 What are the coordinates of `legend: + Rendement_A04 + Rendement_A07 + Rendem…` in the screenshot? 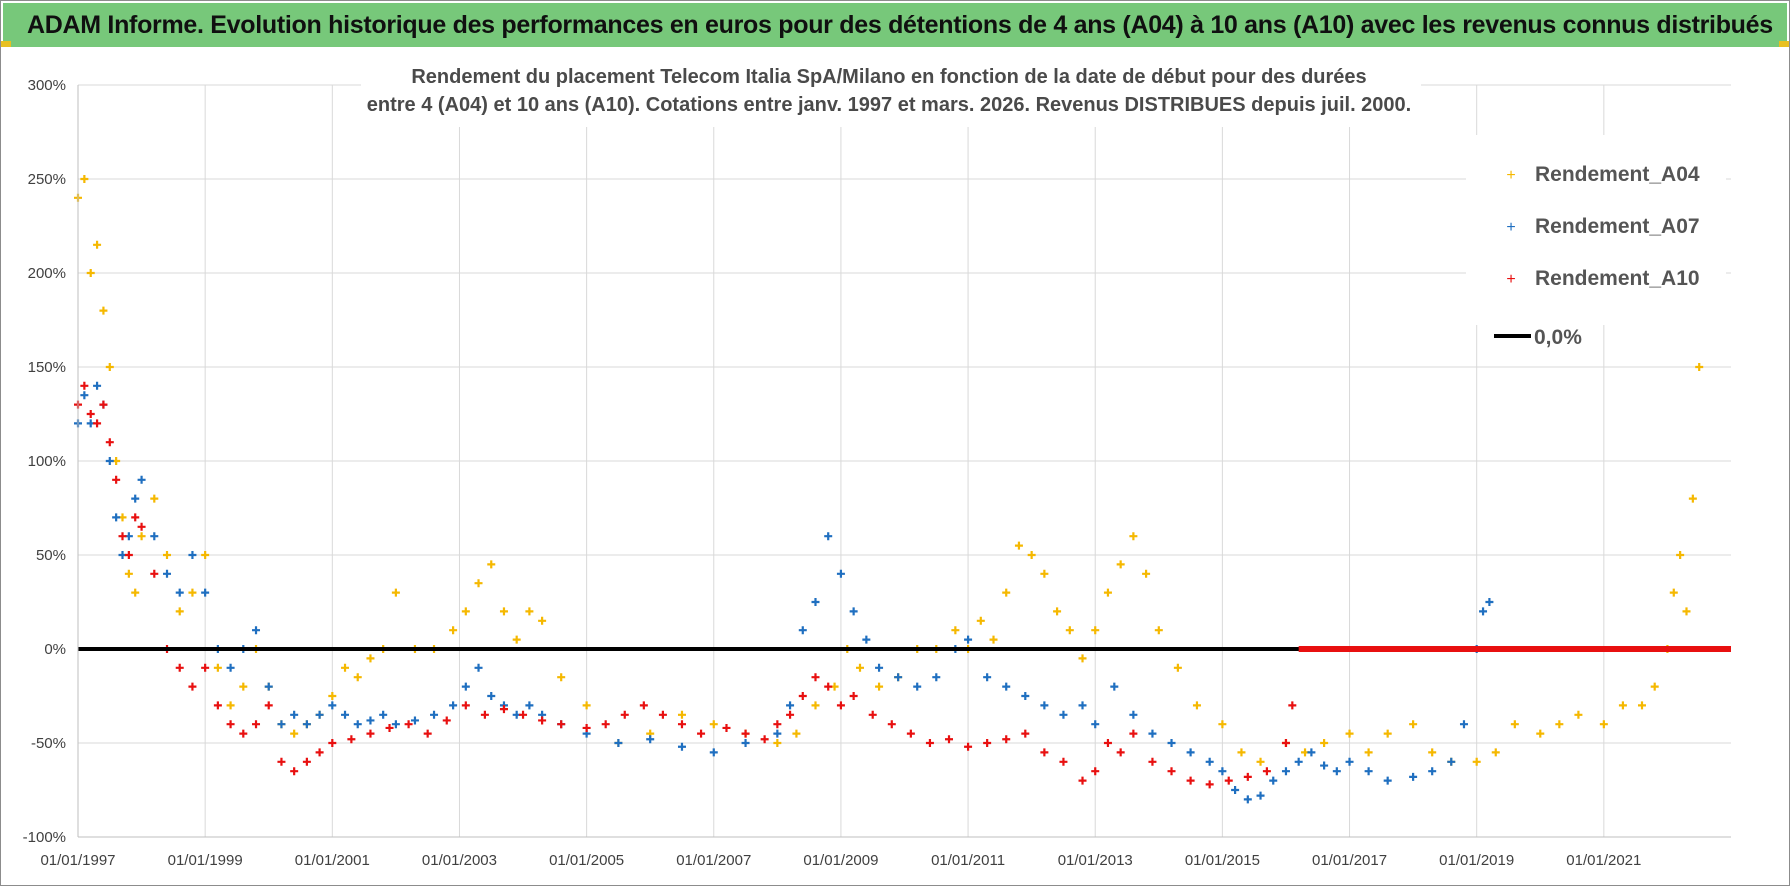 It's located at (1596, 242).